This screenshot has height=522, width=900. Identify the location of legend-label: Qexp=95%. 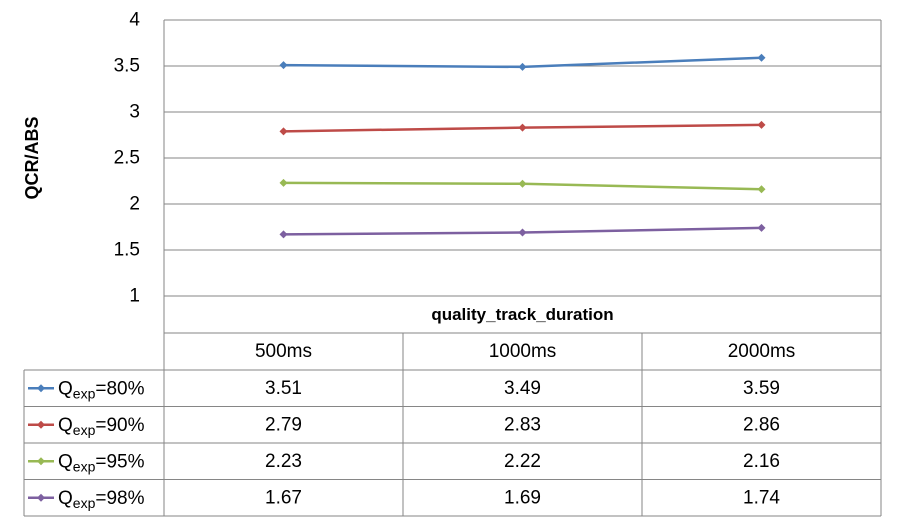
(101, 463).